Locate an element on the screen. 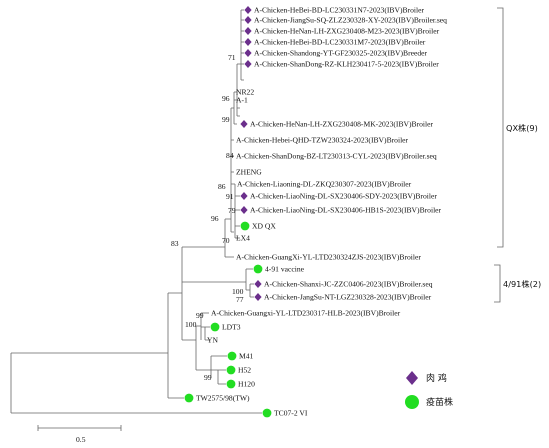 Image resolution: width=549 pixels, height=448 pixels. scale-bar-label: 0.5 is located at coordinates (81, 439).